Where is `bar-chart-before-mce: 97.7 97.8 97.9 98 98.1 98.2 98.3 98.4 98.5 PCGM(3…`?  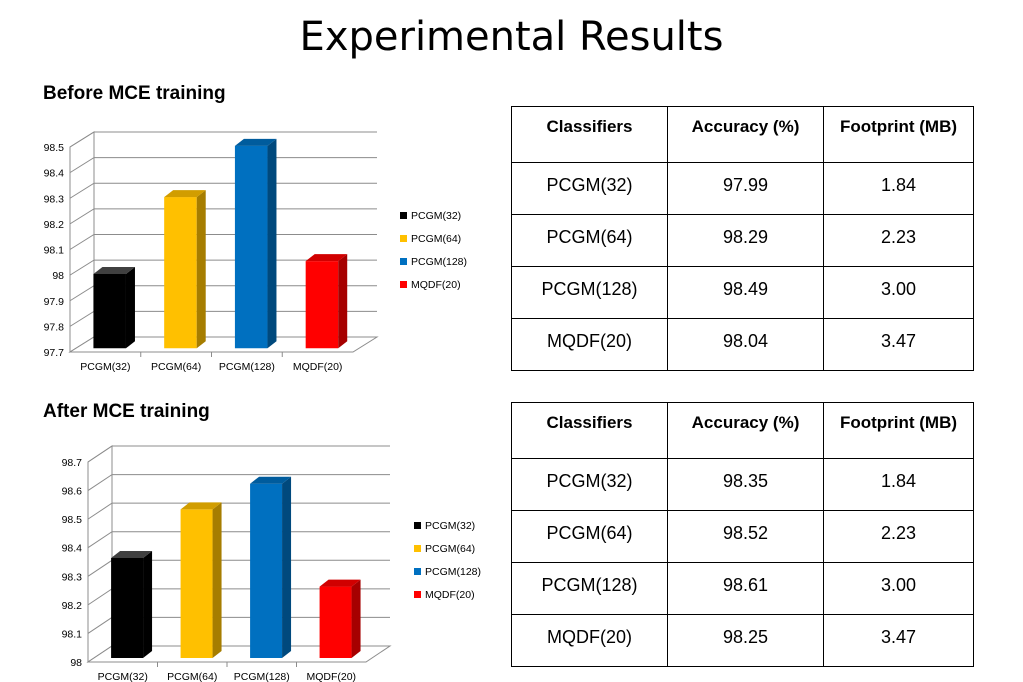 bar-chart-before-mce: 97.7 97.8 97.9 98 98.1 98.2 98.3 98.4 98.5 PCGM(3… is located at coordinates (255, 252).